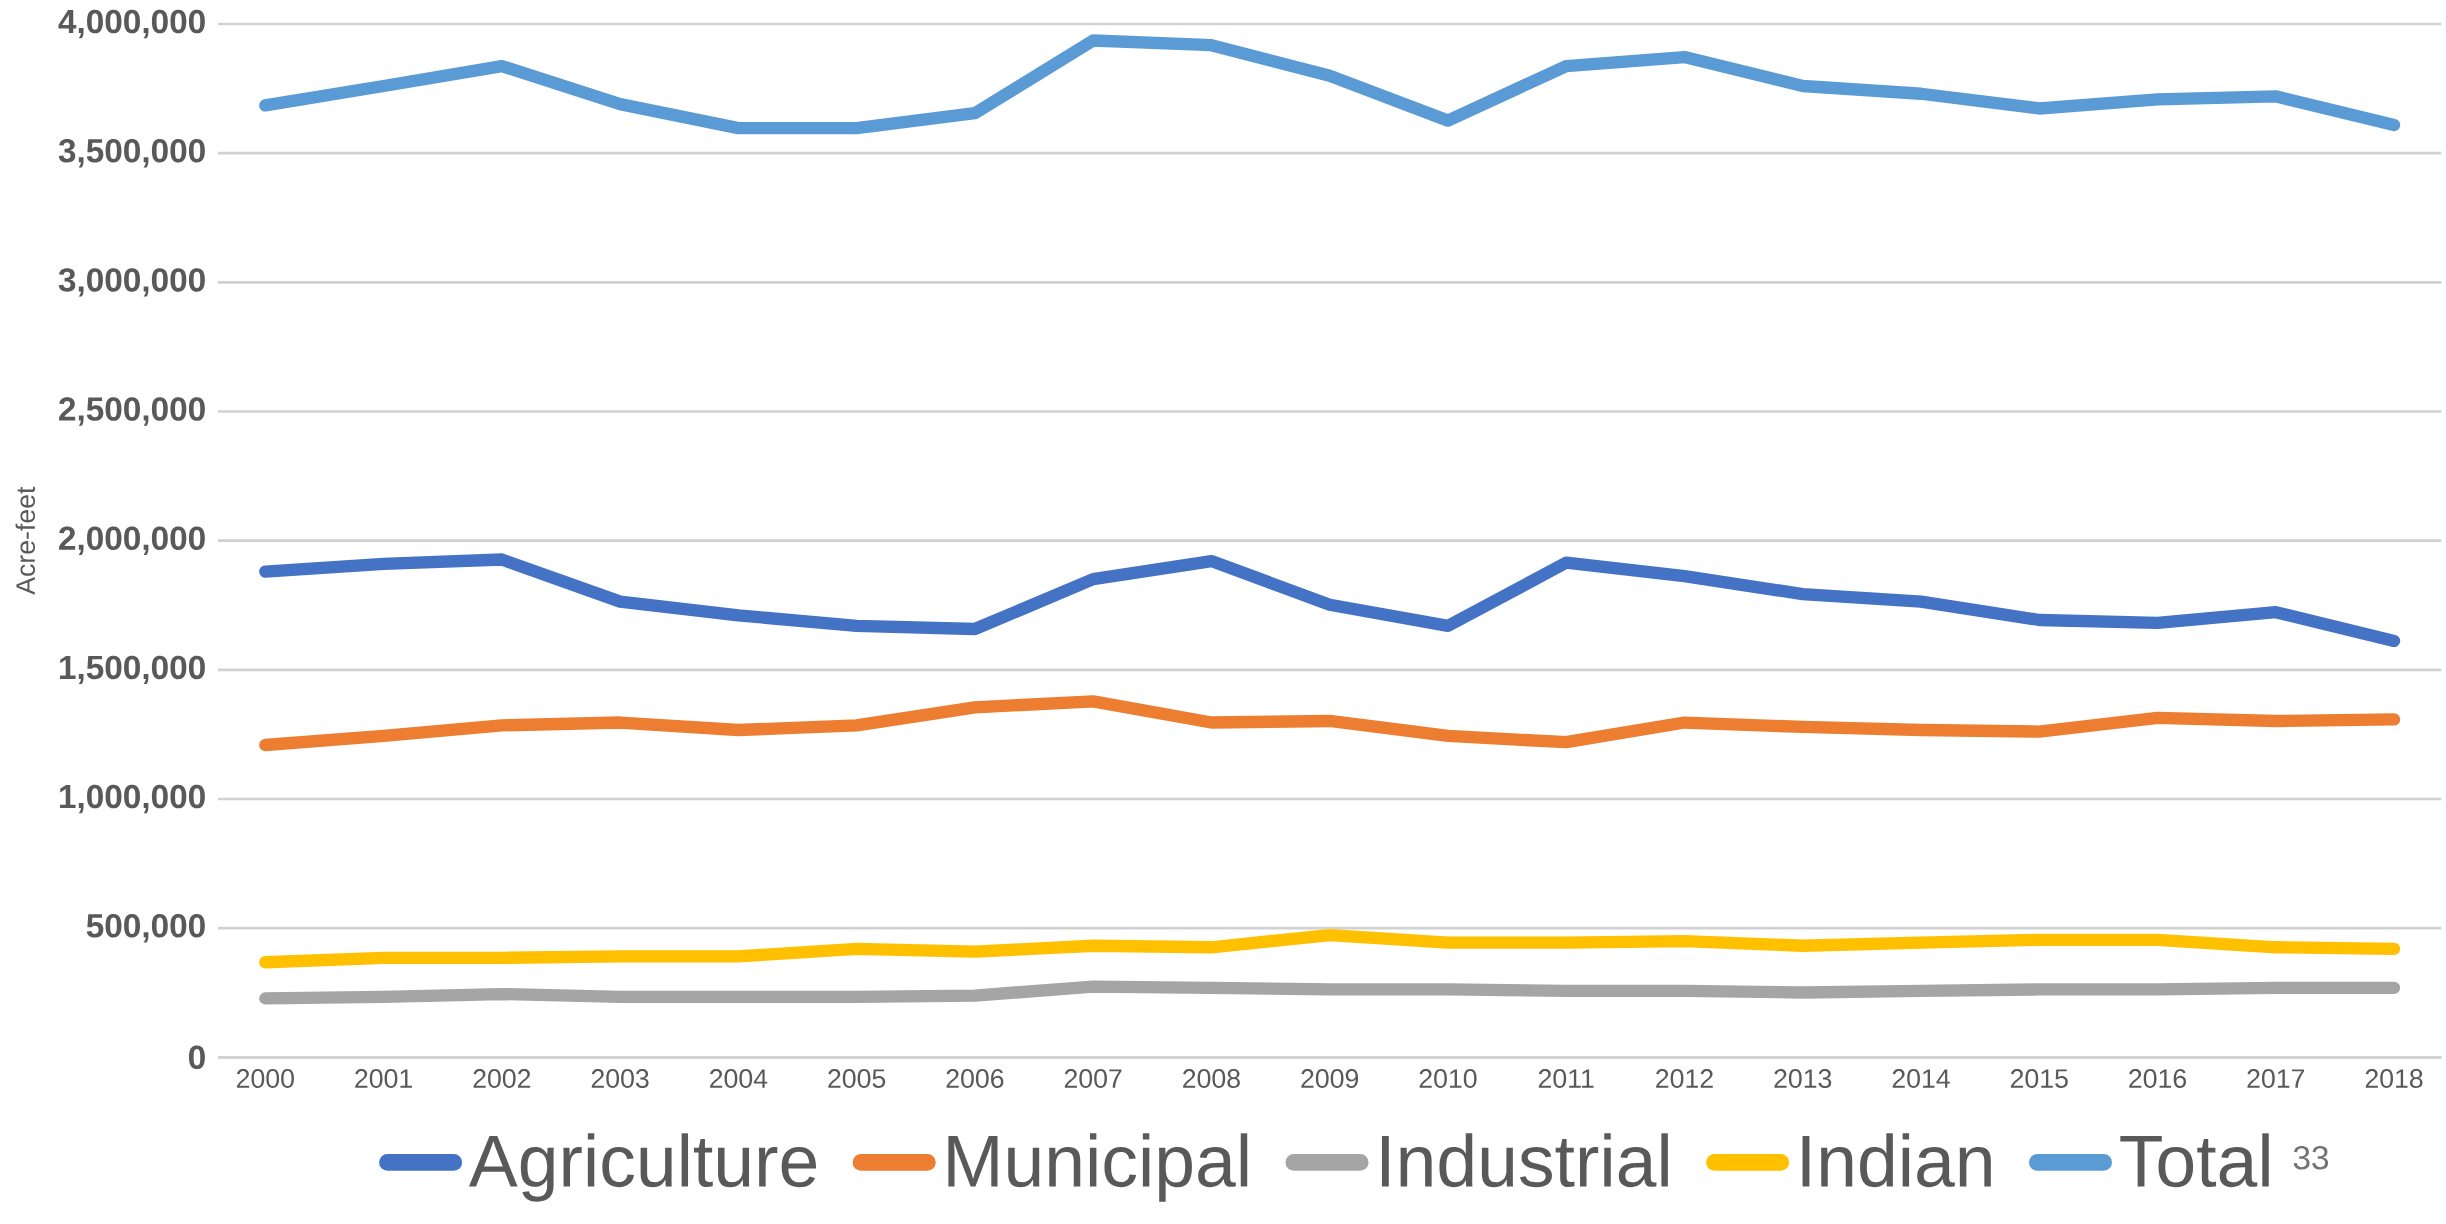 This screenshot has height=1224, width=2446. Describe the element at coordinates (132, 670) in the screenshot. I see `y-tick-label: 1,500,000` at that location.